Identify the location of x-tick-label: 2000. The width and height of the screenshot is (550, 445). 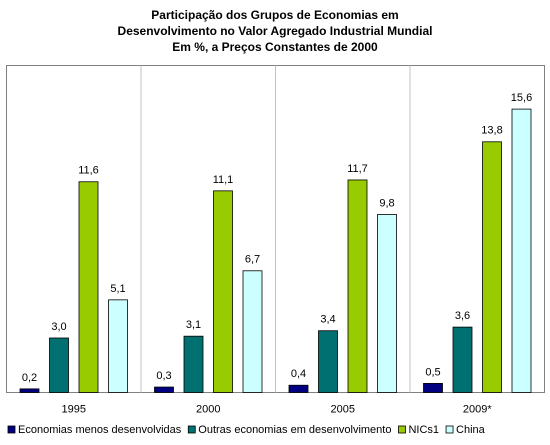
(208, 409).